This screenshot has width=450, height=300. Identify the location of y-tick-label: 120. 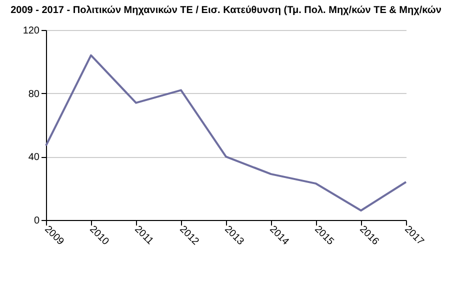
(31, 31).